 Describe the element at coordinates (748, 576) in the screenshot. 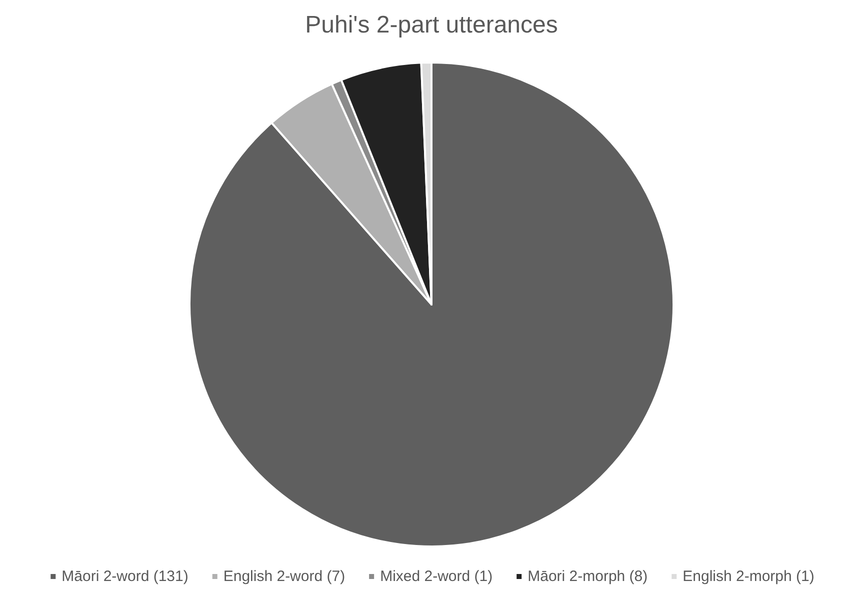

I see `legend-label: English 2-morph (1)` at that location.